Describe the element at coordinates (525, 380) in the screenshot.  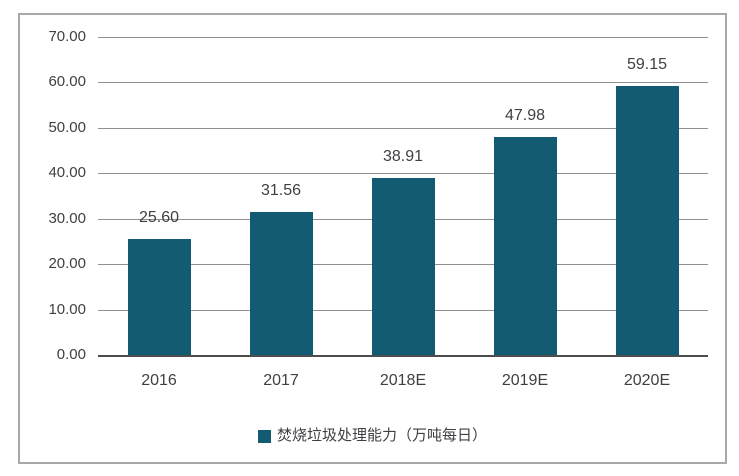
I see `x-tick-label-2019E: 2019E` at that location.